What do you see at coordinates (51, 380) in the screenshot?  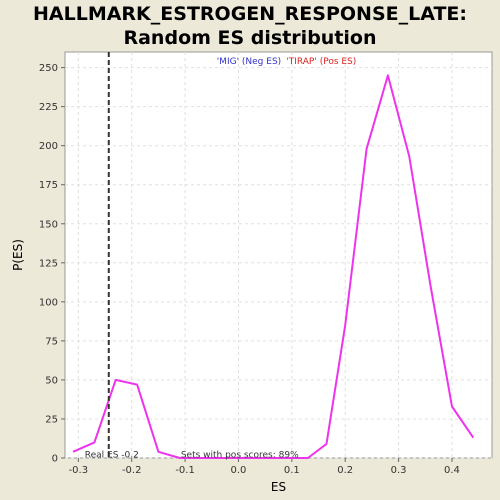 I see `y-tick-label: 50` at bounding box center [51, 380].